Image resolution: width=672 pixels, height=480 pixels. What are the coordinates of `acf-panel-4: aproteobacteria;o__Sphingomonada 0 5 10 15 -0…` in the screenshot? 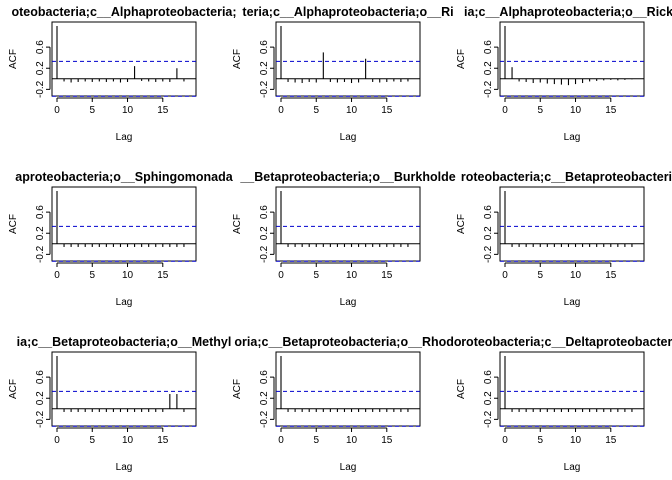 It's located at (121, 239).